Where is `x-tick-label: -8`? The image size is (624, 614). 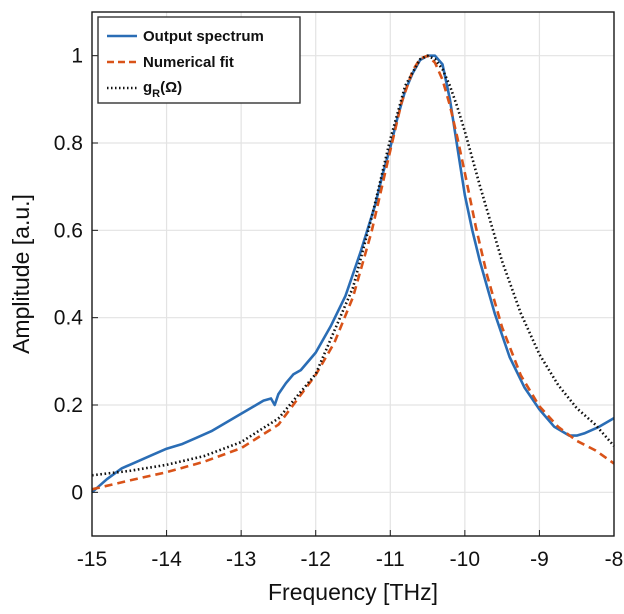
x-tick-label: -8 is located at coordinates (614, 559).